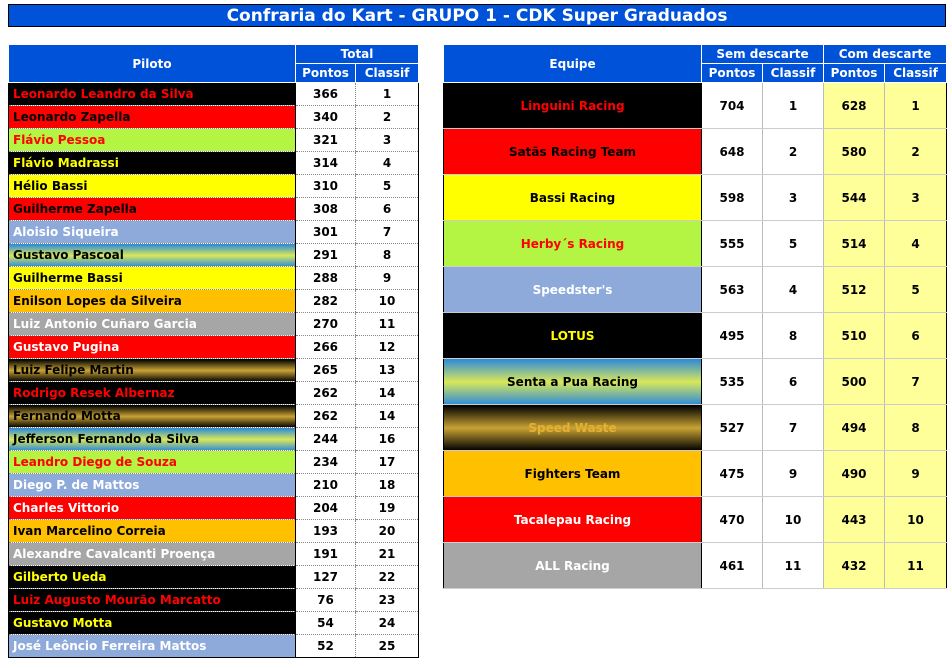 The width and height of the screenshot is (952, 668). I want to click on driver-classif: 3, so click(386, 140).